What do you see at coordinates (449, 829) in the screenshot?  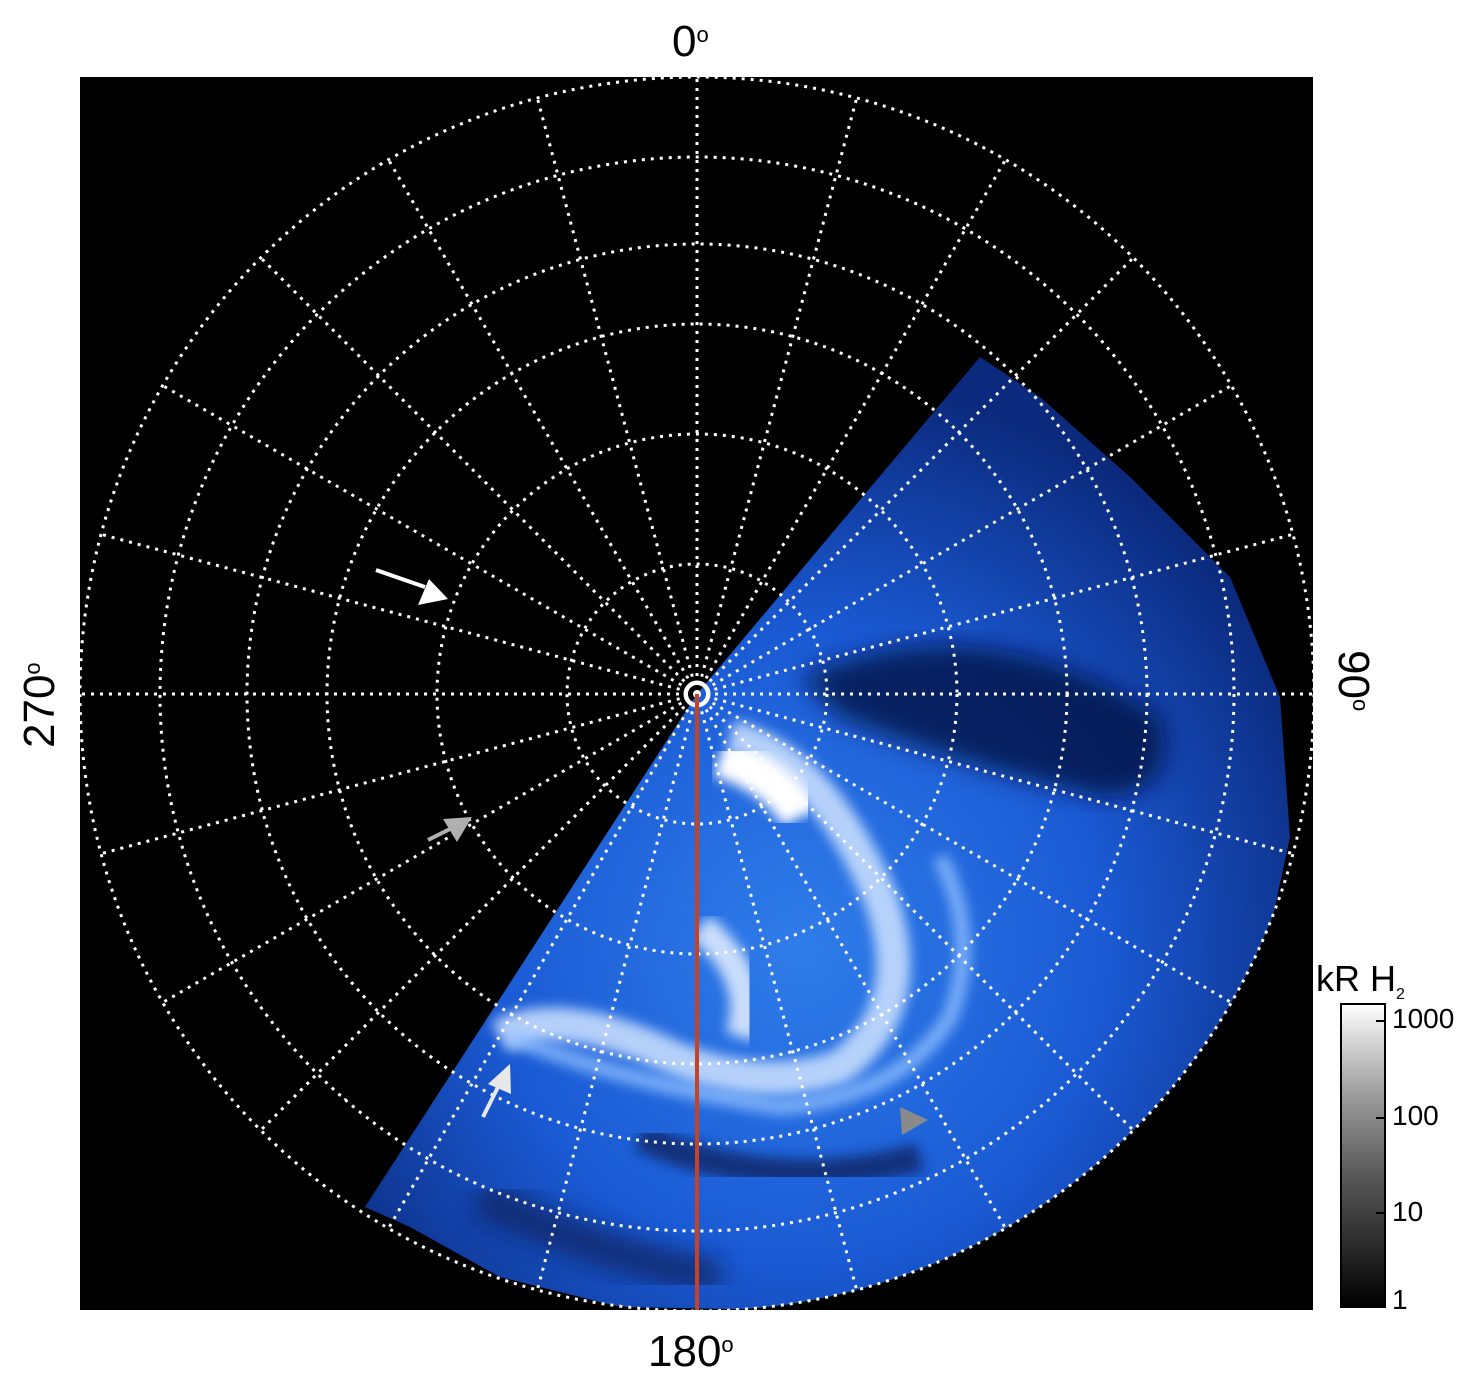 I see `arrow-gray-middle-left` at bounding box center [449, 829].